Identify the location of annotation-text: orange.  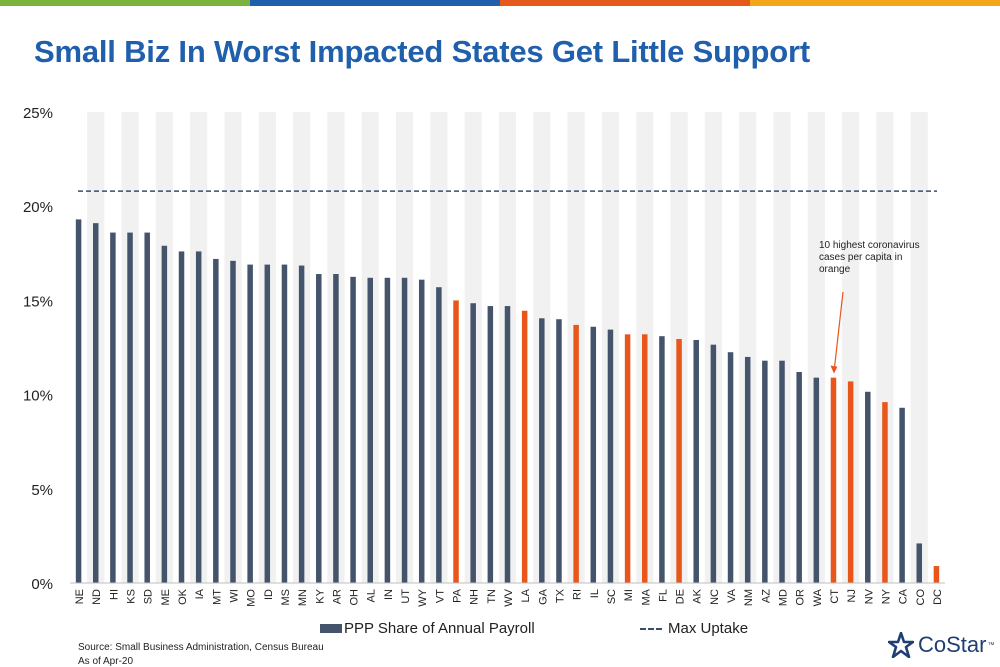
(835, 269).